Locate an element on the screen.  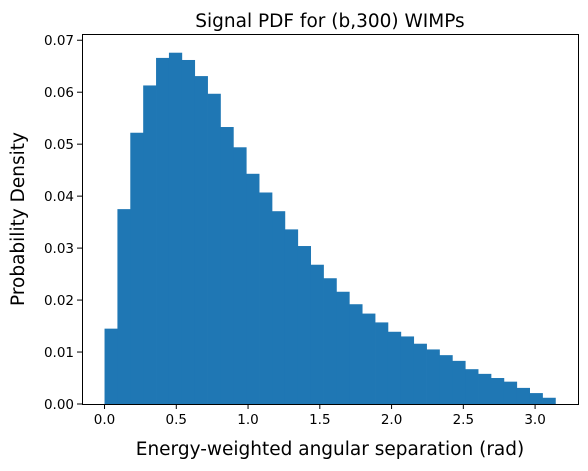
y-tick-label: 0.04 is located at coordinates (59, 197).